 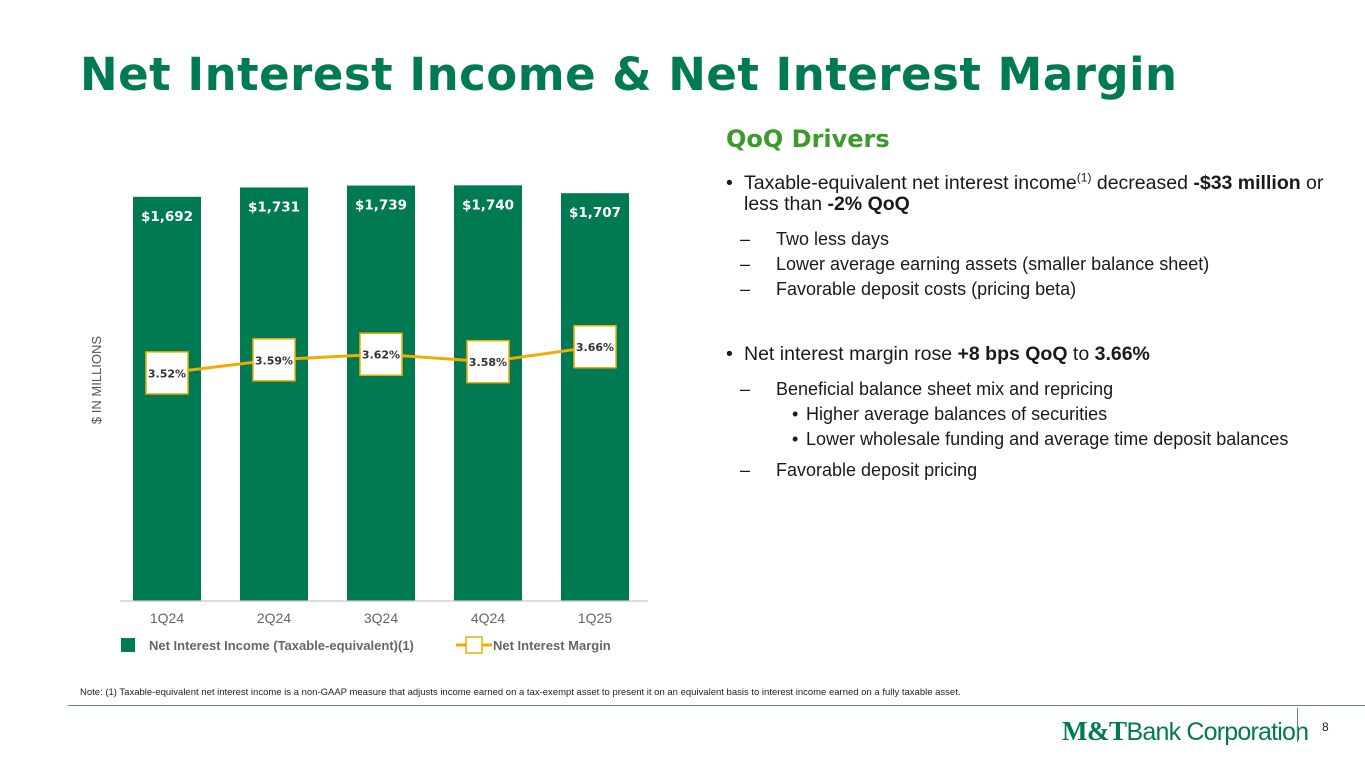 I want to click on x-tick-3Q24: 3Q24, so click(x=381, y=618).